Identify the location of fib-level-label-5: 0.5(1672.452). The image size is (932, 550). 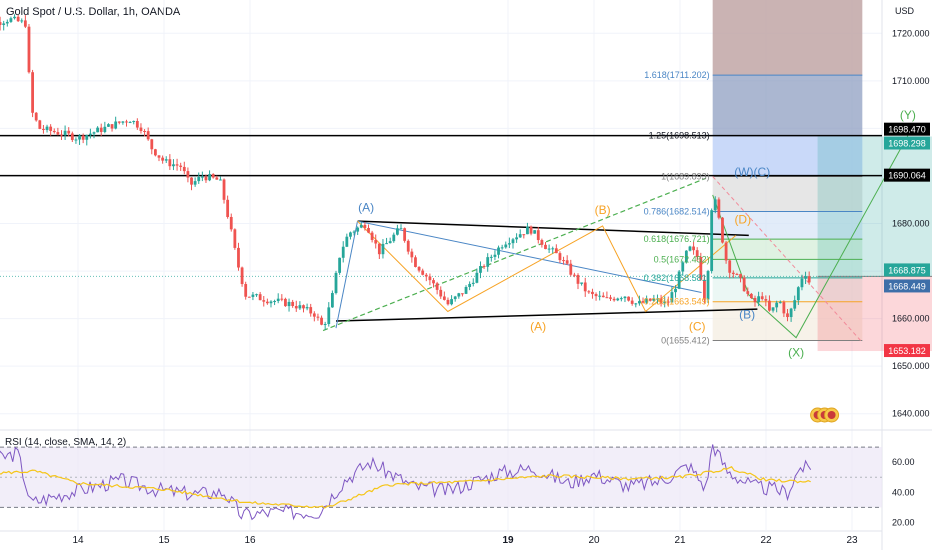
(682, 259).